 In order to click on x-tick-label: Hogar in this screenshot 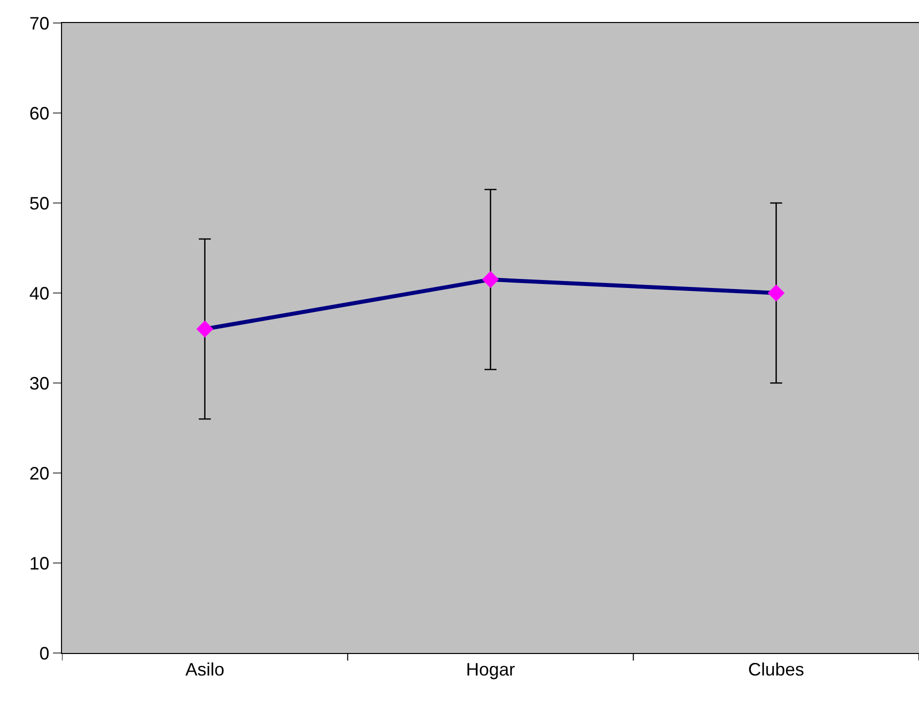, I will do `click(491, 670)`.